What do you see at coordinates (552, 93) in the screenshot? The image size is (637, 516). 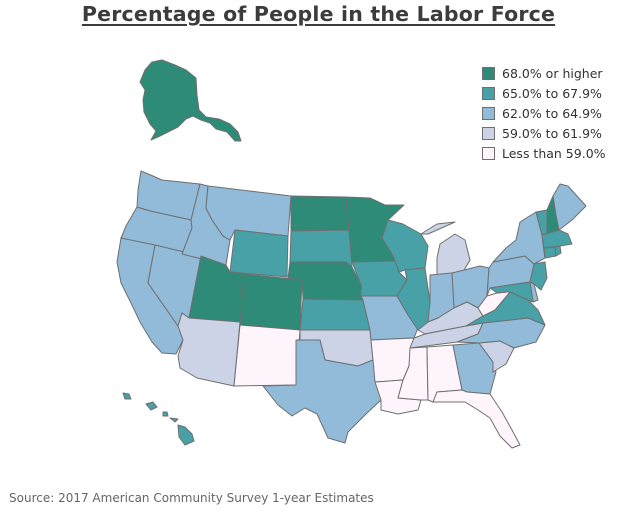 I see `legend-label: 65.0% to 67.9%` at bounding box center [552, 93].